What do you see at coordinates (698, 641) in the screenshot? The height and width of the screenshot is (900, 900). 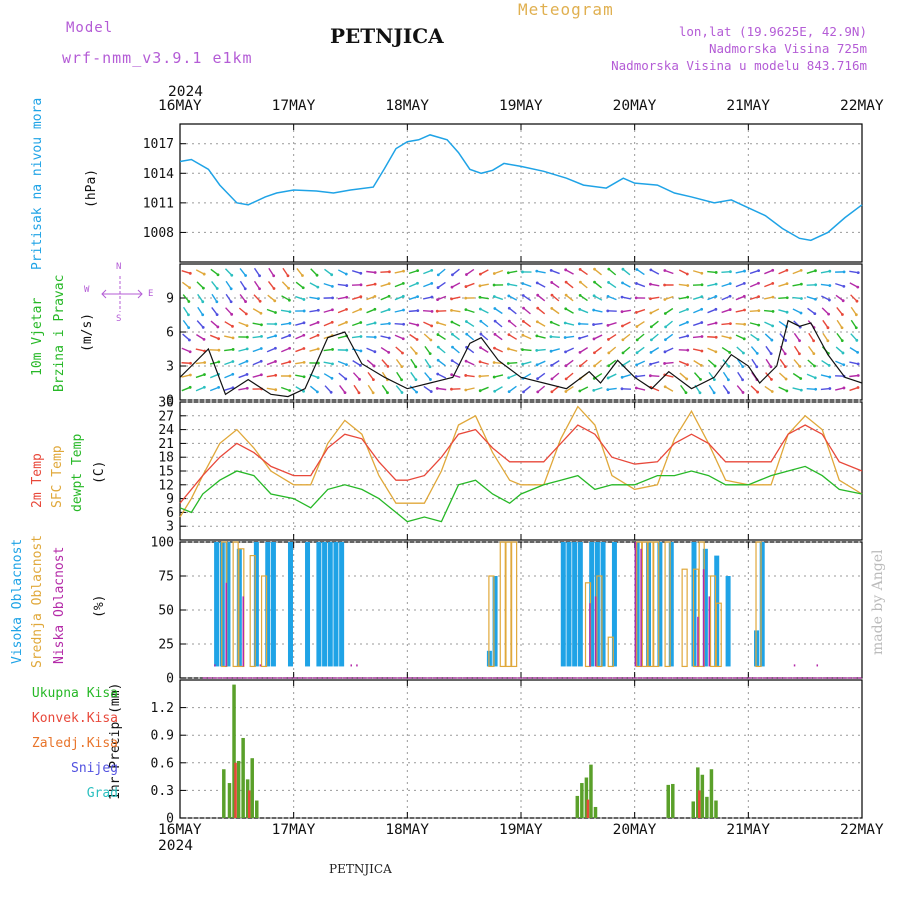 I see `low-cloud-bar` at bounding box center [698, 641].